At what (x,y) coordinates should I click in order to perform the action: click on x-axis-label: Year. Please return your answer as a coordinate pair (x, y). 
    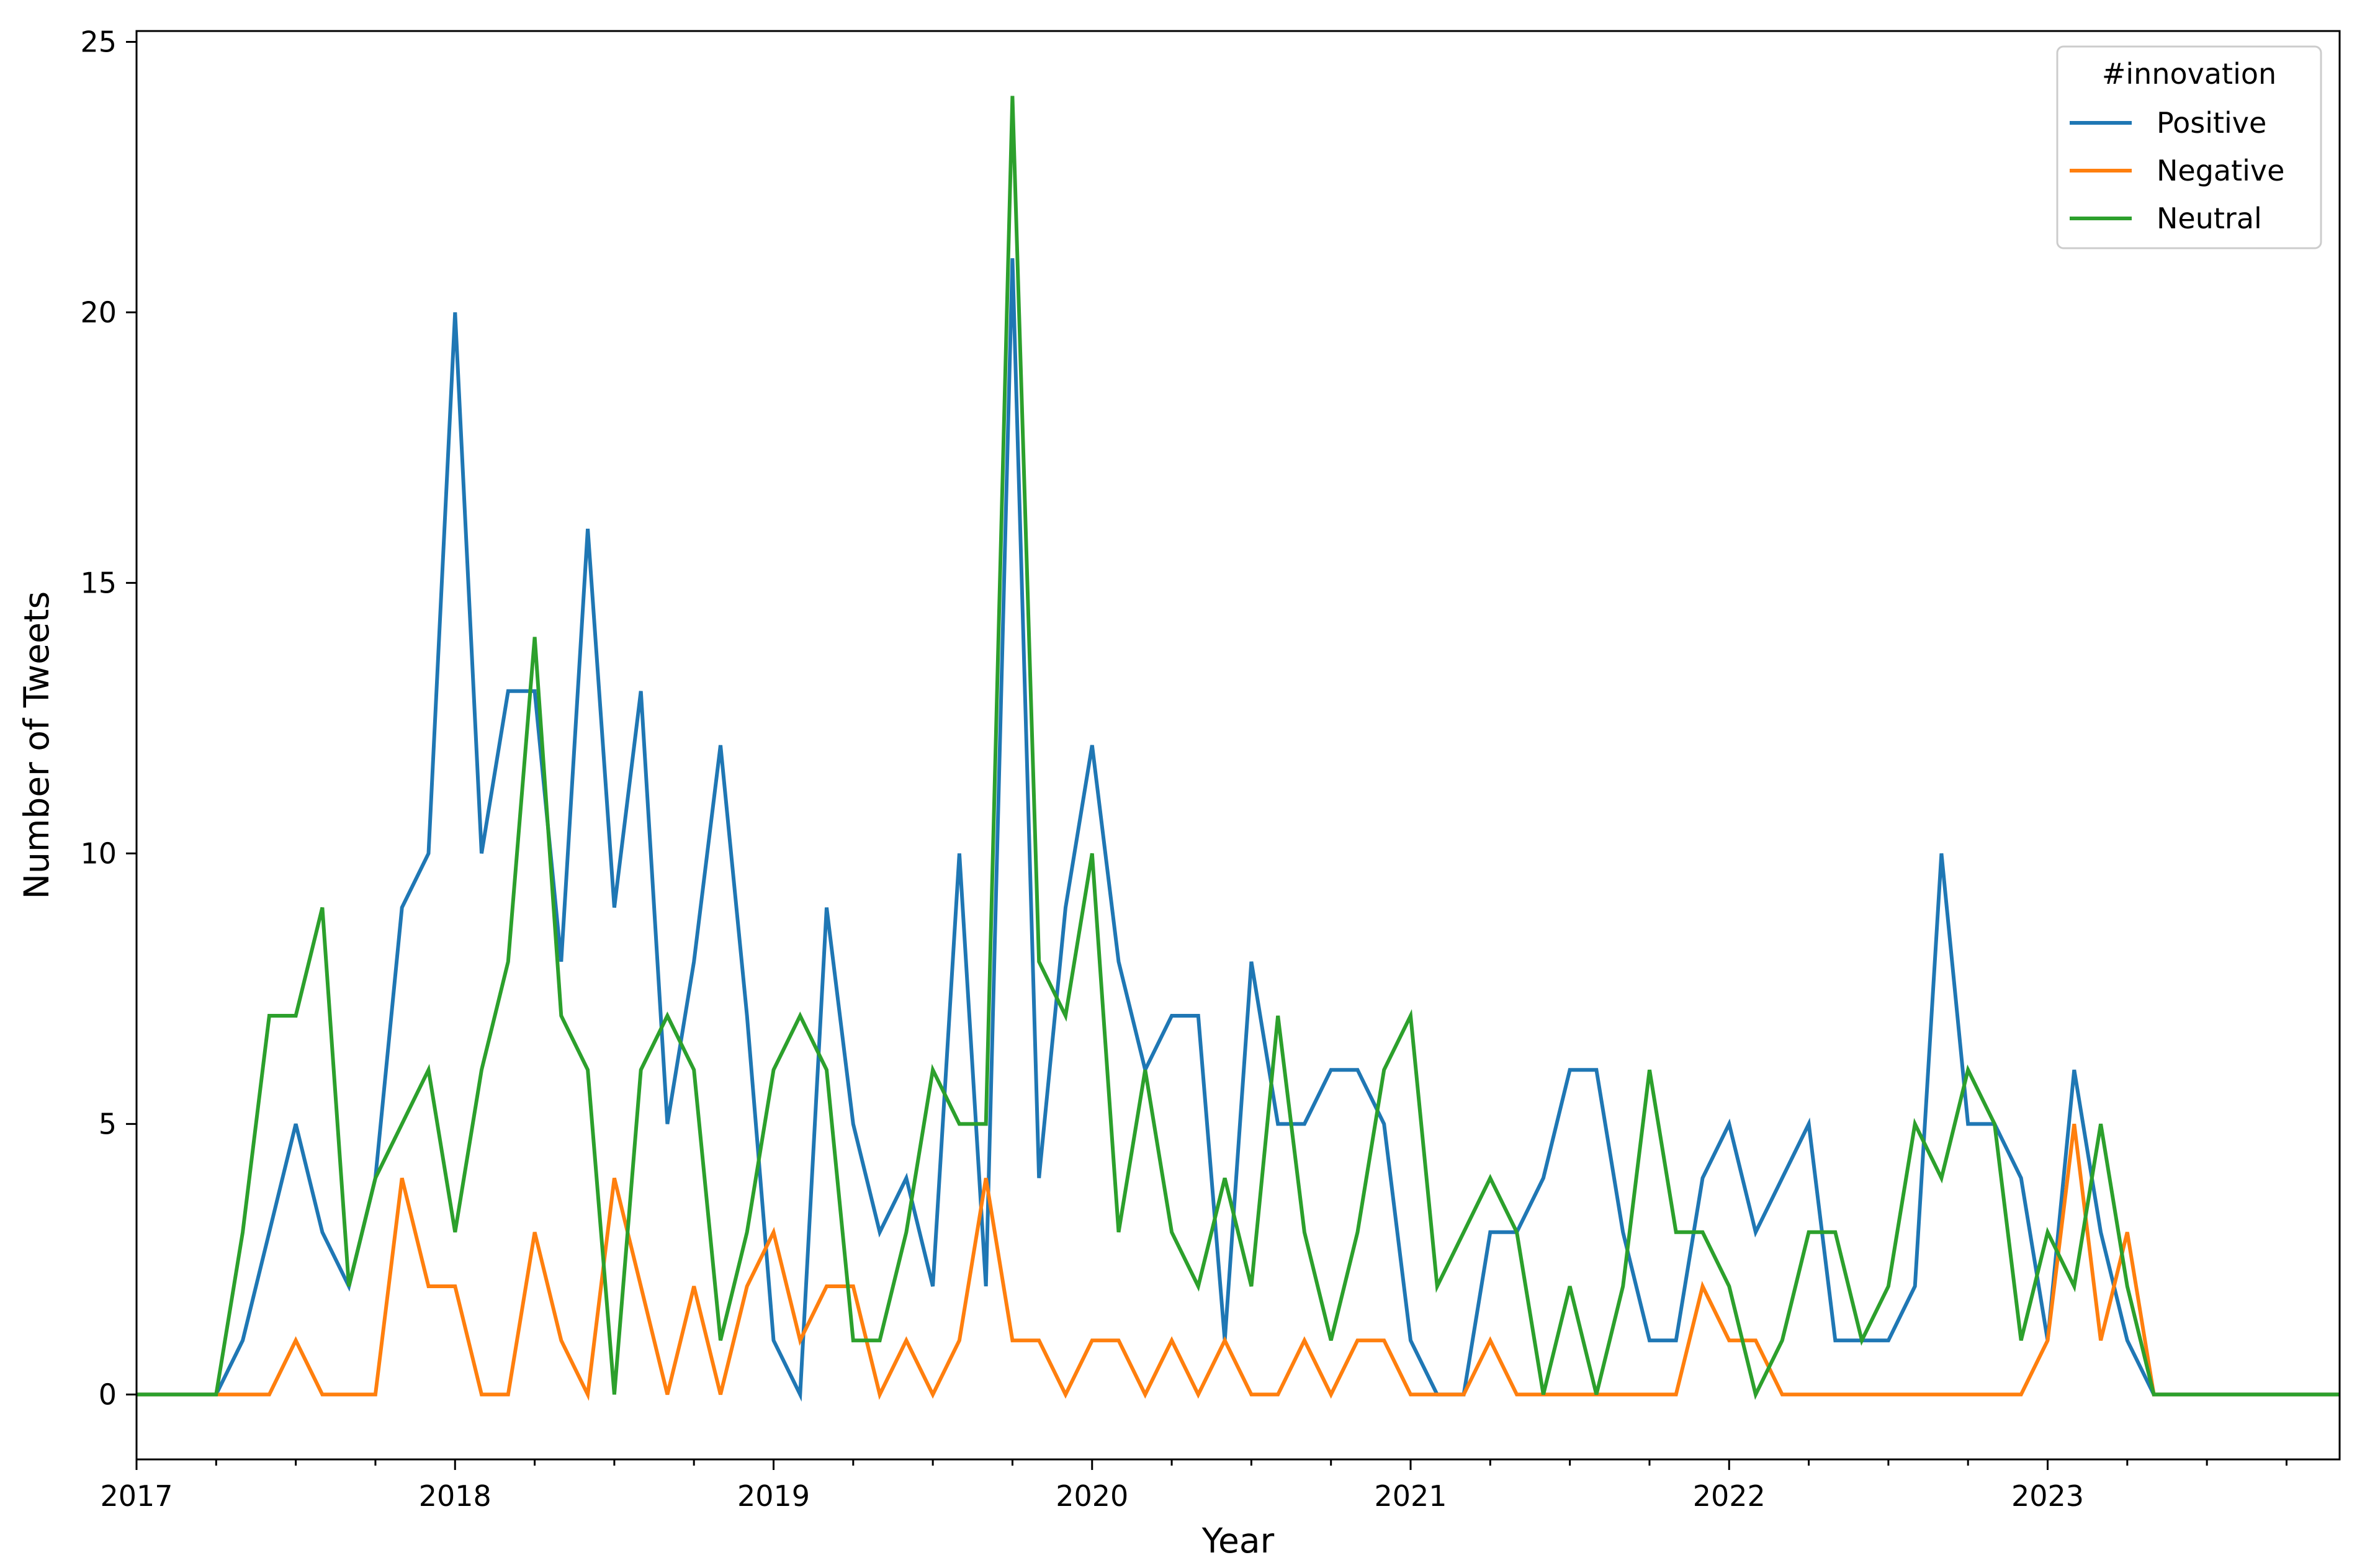
    Looking at the image, I should click on (1238, 1541).